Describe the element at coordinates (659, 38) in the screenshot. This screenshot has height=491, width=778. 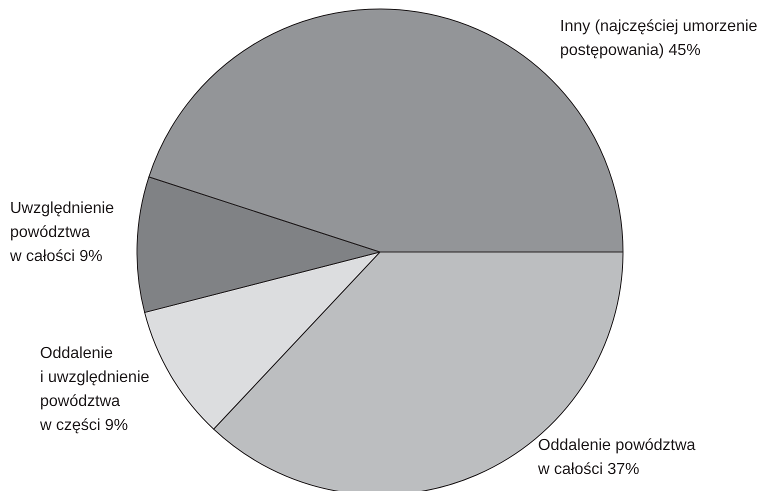
I see `slice-label: Inny (najczęściej umorzenie postępowania) 45%` at that location.